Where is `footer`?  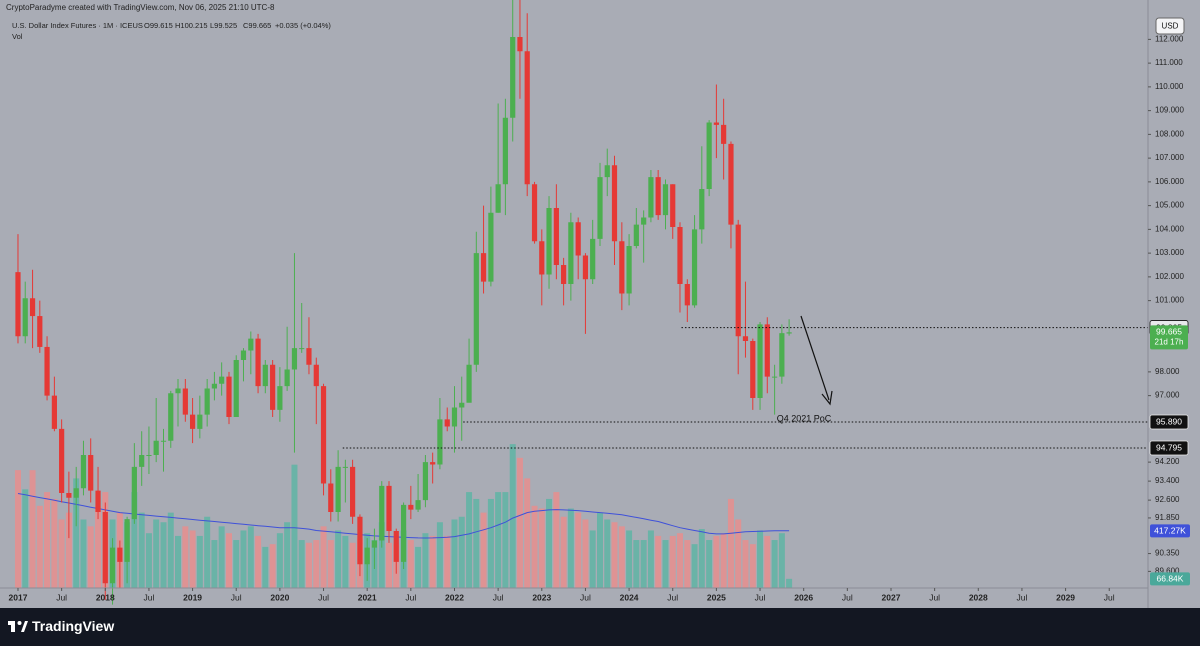 footer is located at coordinates (600, 627).